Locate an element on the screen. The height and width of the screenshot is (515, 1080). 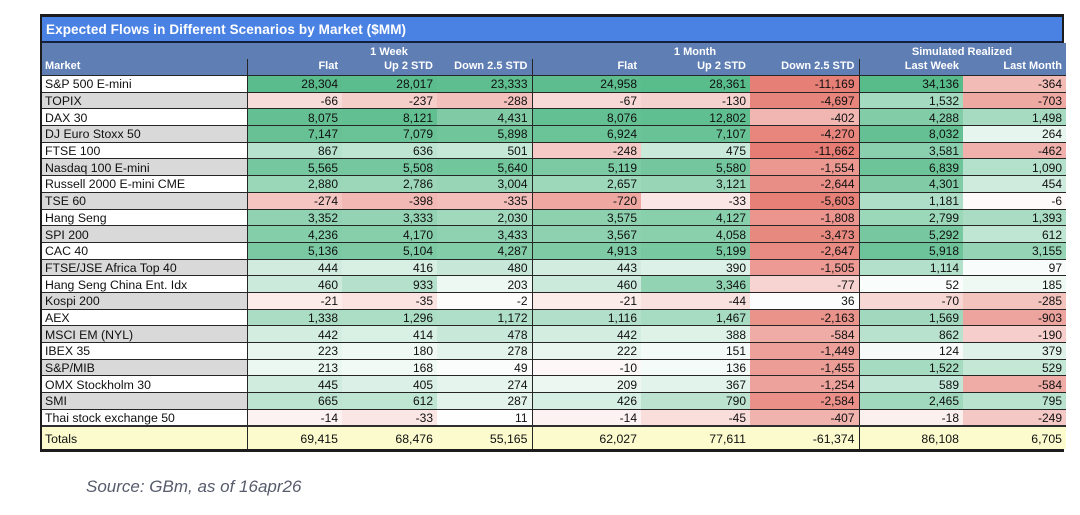
header-group-row: 1 Week 1 Month Simulated Realized is located at coordinates (554, 51).